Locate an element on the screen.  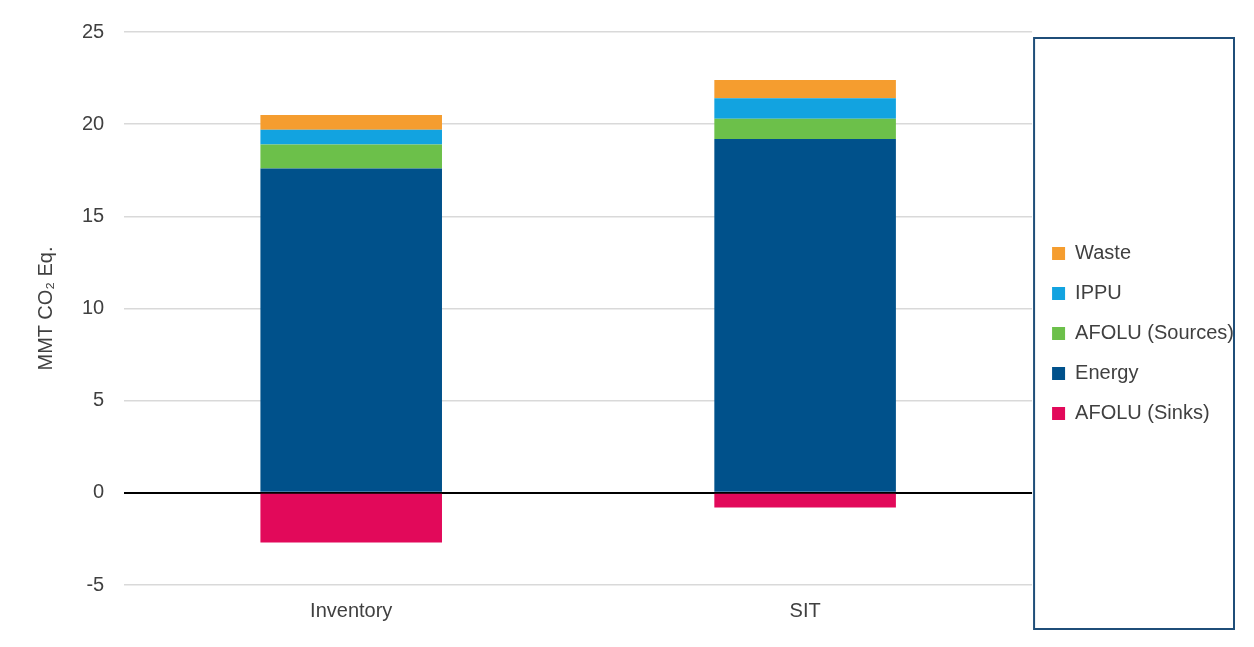
y-tick-label: 20 is located at coordinates (93, 122).